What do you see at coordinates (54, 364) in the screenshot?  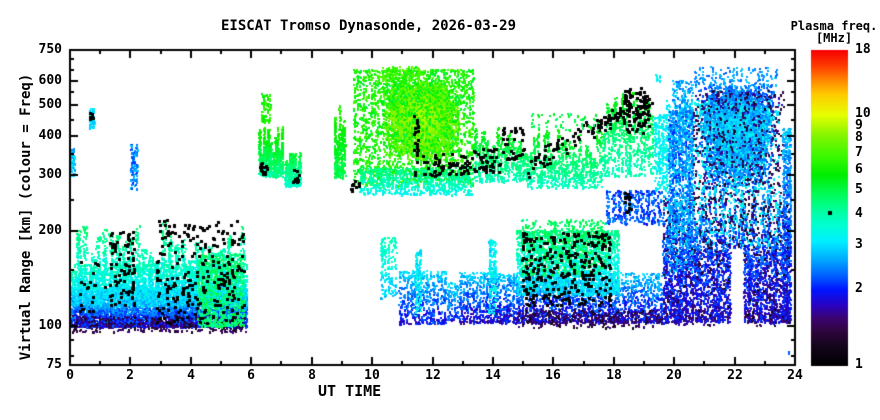 I see `y-tick-label: 75` at bounding box center [54, 364].